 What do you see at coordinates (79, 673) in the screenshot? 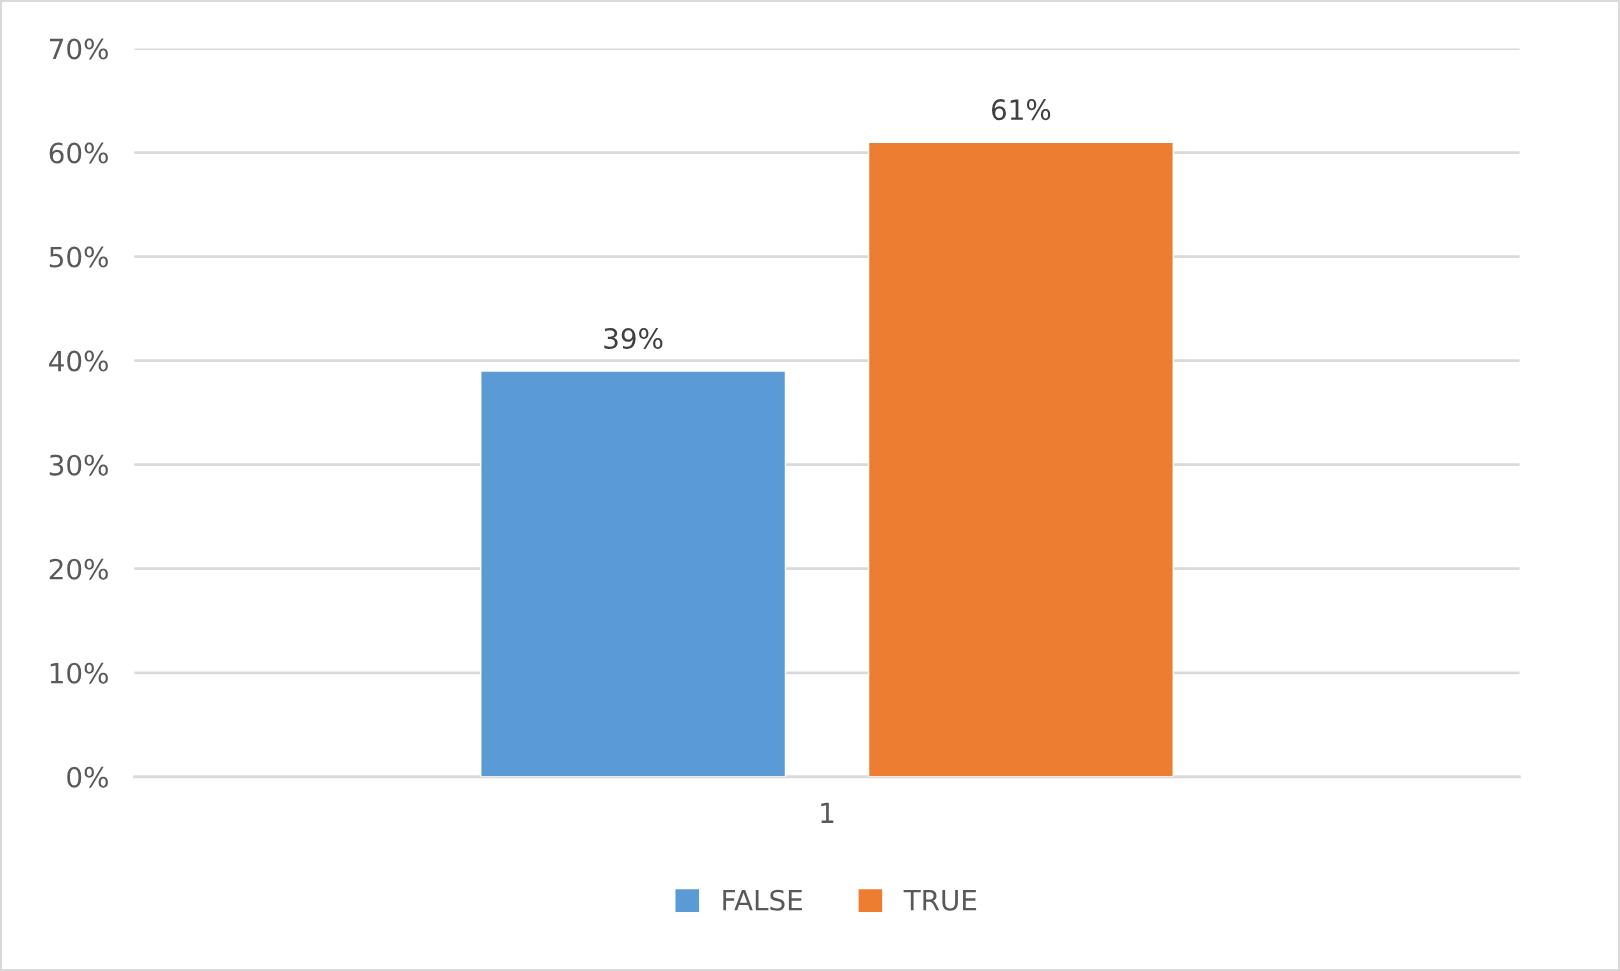
I see `y-tick-label: 10%` at bounding box center [79, 673].